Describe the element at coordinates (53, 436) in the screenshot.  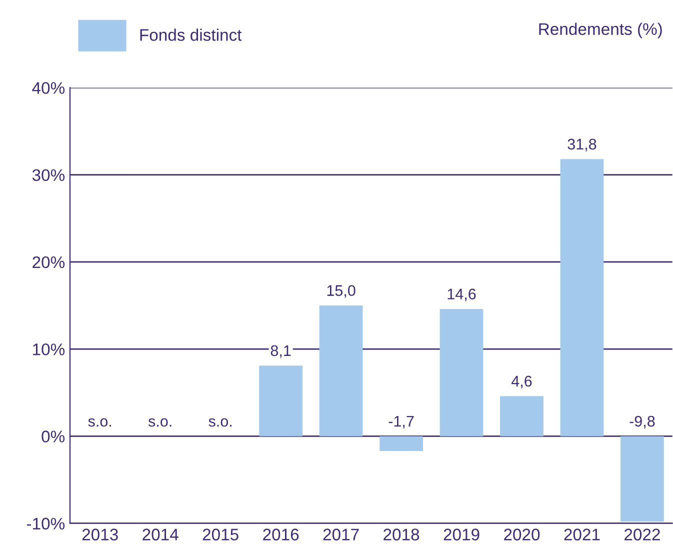
I see `y-tick-label: 0%` at that location.